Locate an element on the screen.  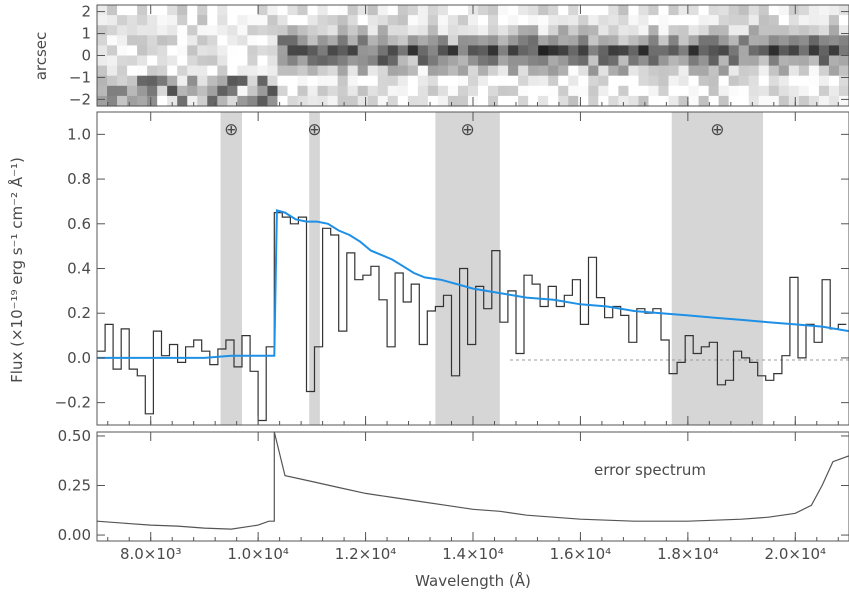
x-tick-label: 2.0×10⁴ is located at coordinates (796, 554).